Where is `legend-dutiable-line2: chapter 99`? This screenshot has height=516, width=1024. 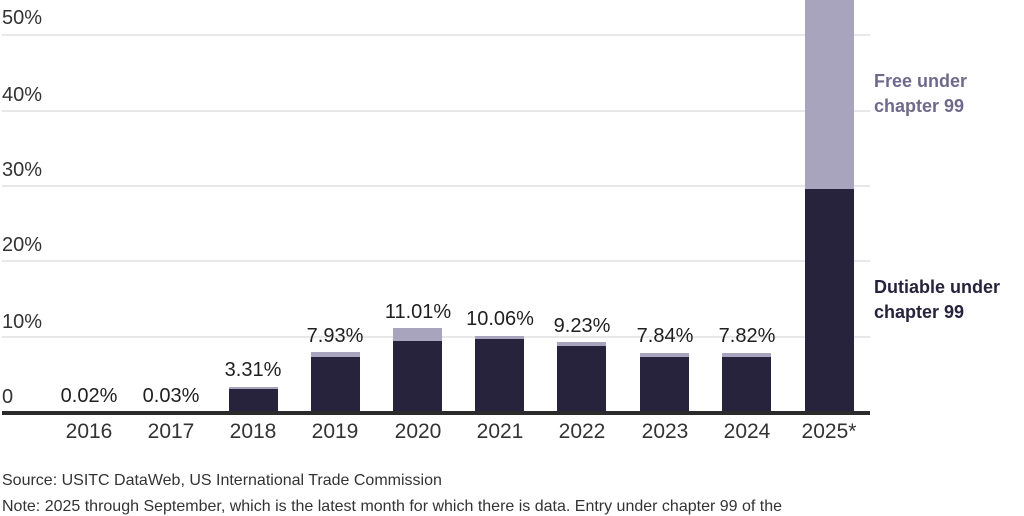 legend-dutiable-line2: chapter 99 is located at coordinates (919, 312).